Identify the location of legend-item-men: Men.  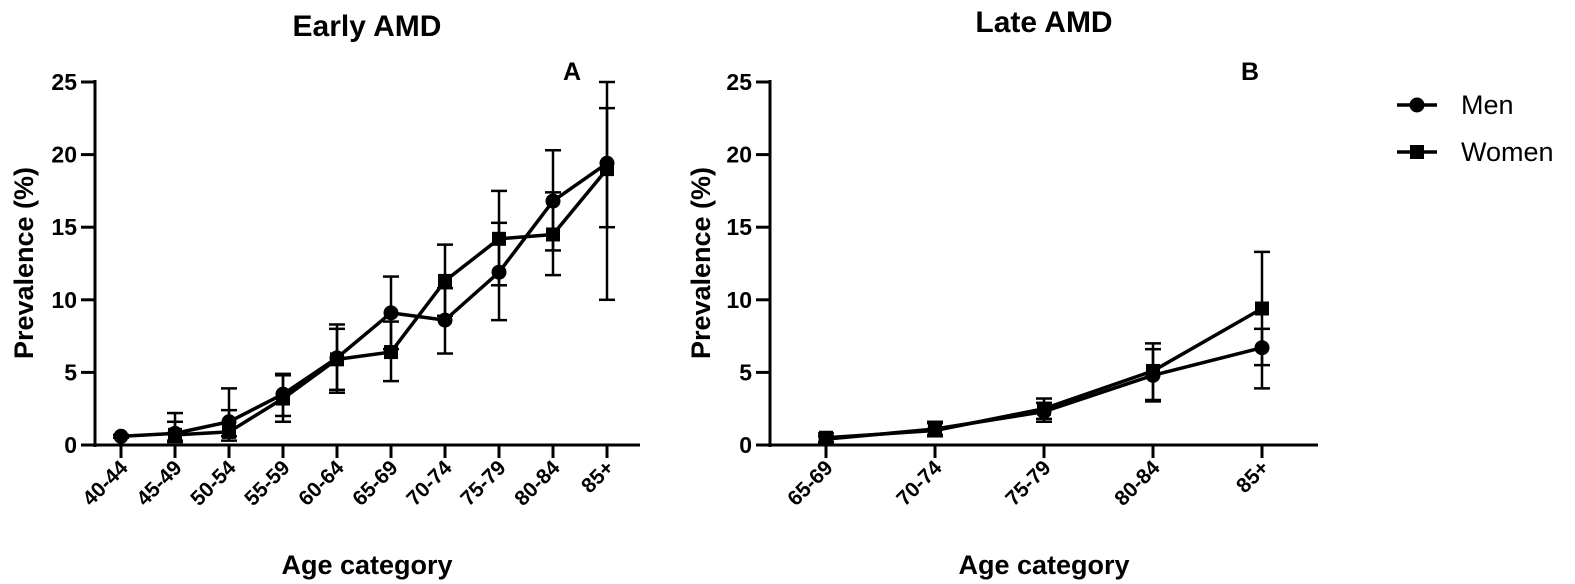
(1455, 105).